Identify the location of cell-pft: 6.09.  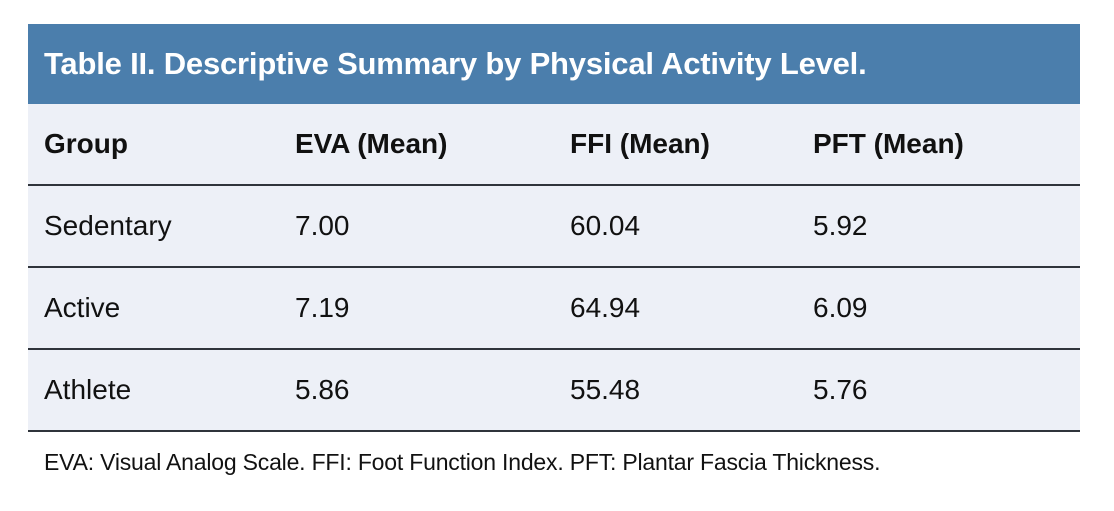
(946, 308).